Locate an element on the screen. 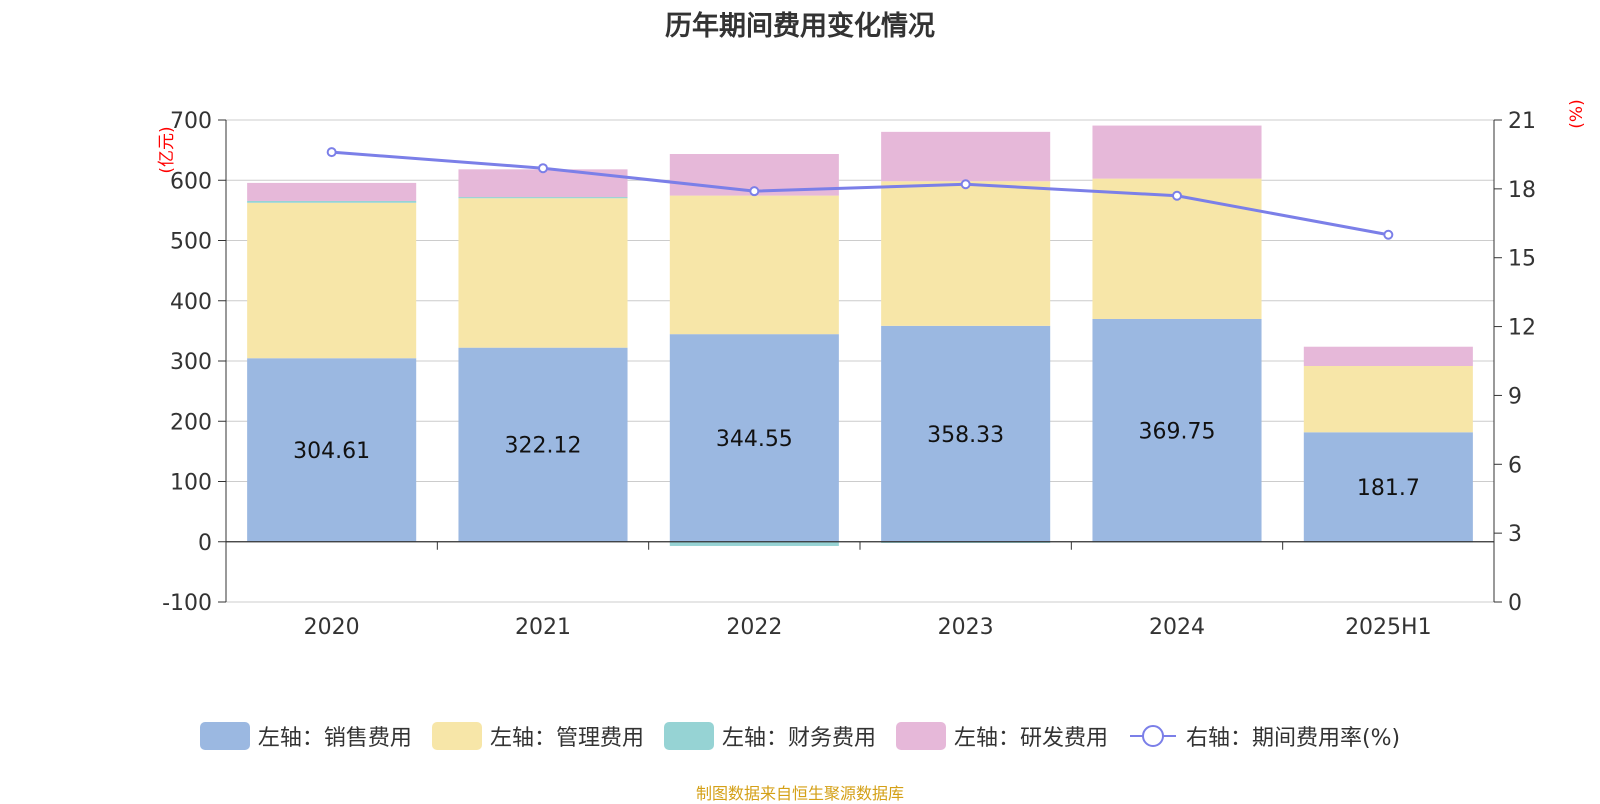 This screenshot has height=804, width=1600. bar-data-label: 344.55 is located at coordinates (754, 439).